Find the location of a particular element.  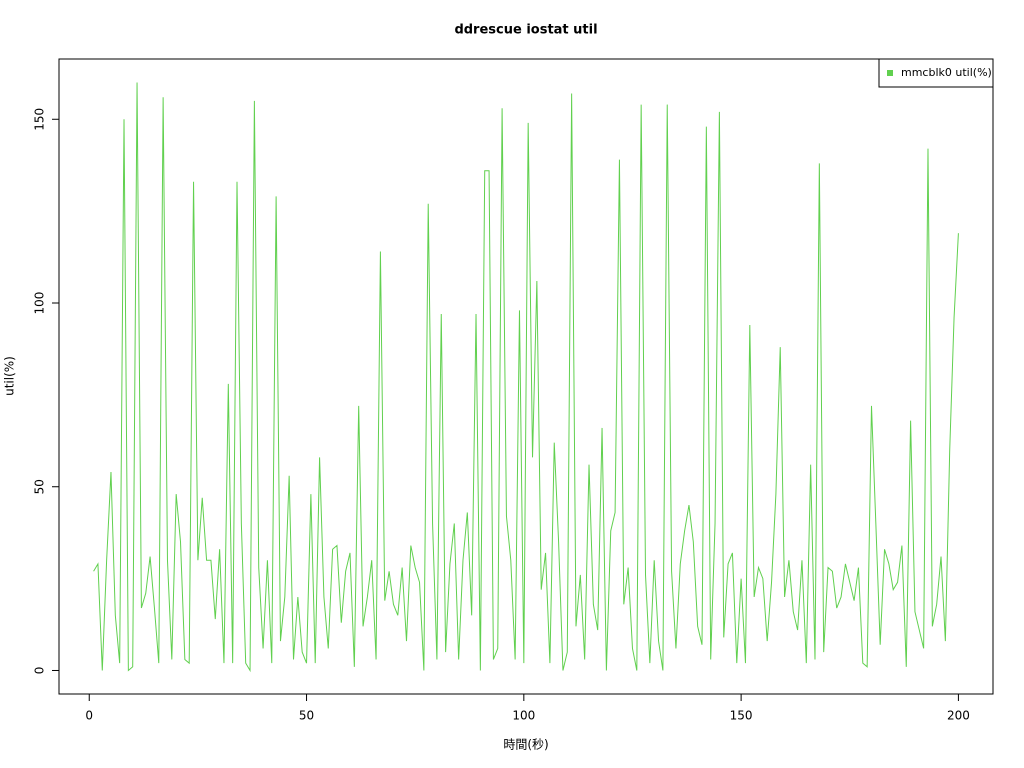

x-axis-label: 時間(秒) is located at coordinates (525, 745).